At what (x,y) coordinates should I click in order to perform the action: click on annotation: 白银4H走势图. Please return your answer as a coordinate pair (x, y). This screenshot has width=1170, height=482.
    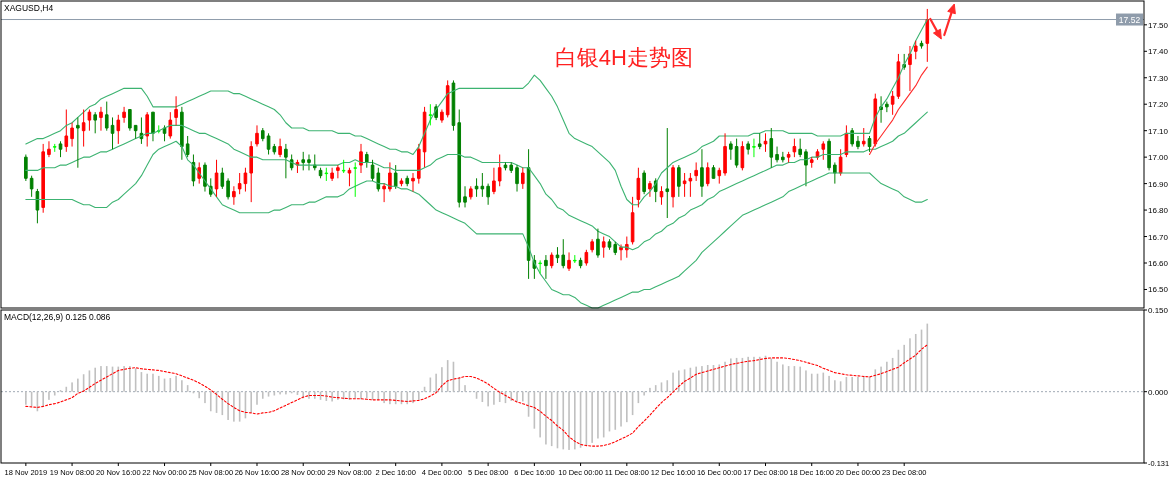
    Looking at the image, I should click on (623, 57).